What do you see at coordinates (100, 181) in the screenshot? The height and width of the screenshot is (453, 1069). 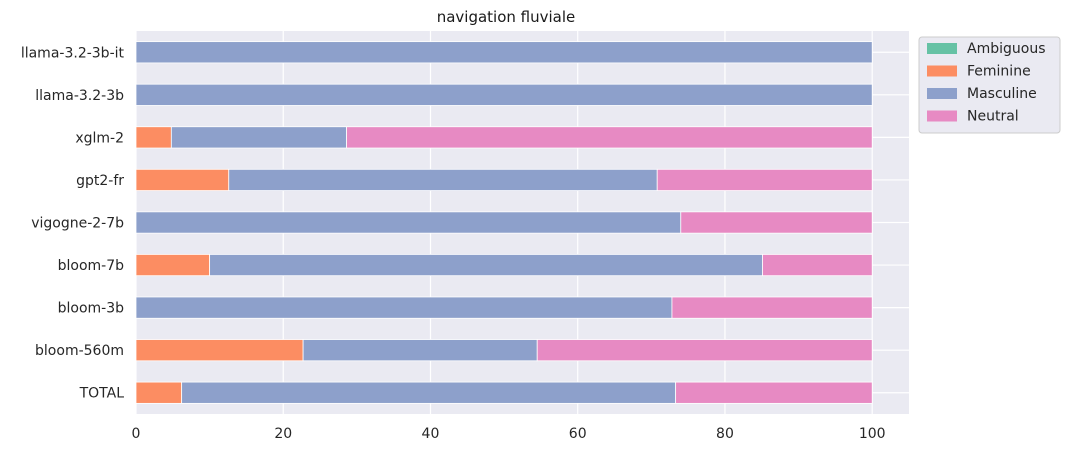 I see `y-tick-label: gpt2-fr` at bounding box center [100, 181].